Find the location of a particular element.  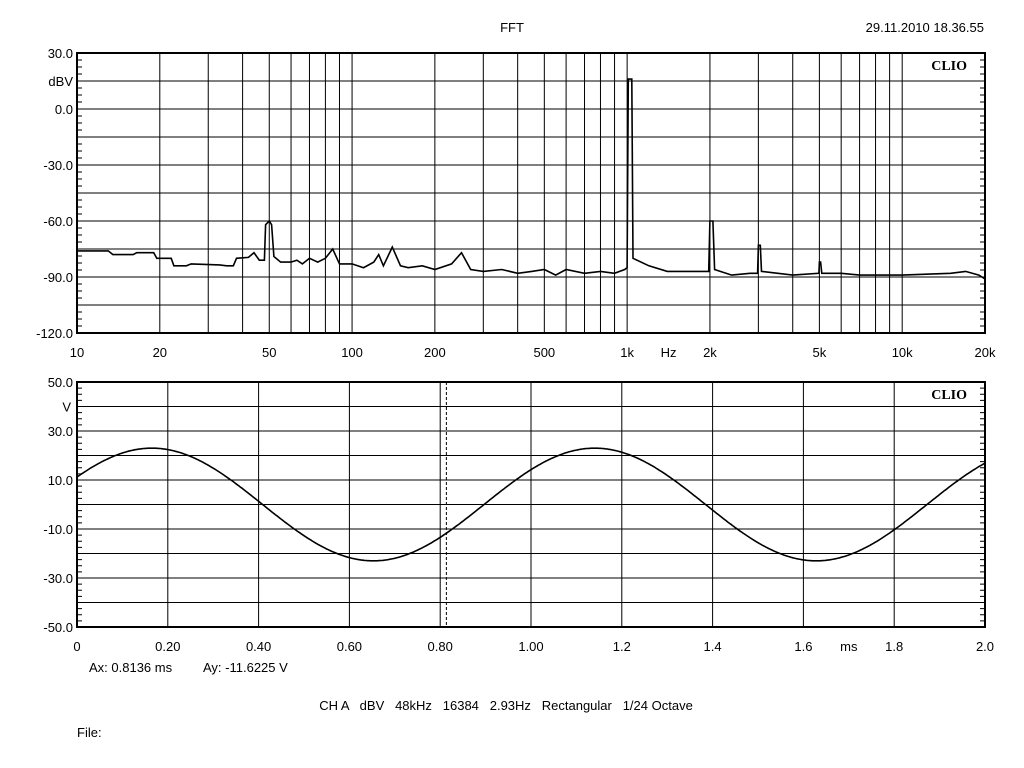

y-axis-unit: dBV is located at coordinates (60, 81).